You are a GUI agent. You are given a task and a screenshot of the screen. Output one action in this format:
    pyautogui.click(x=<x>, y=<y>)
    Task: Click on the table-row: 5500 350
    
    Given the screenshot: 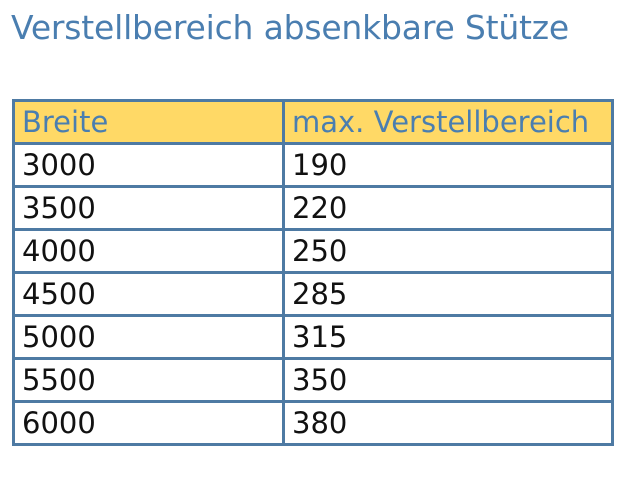 What is the action you would take?
    pyautogui.click(x=313, y=380)
    